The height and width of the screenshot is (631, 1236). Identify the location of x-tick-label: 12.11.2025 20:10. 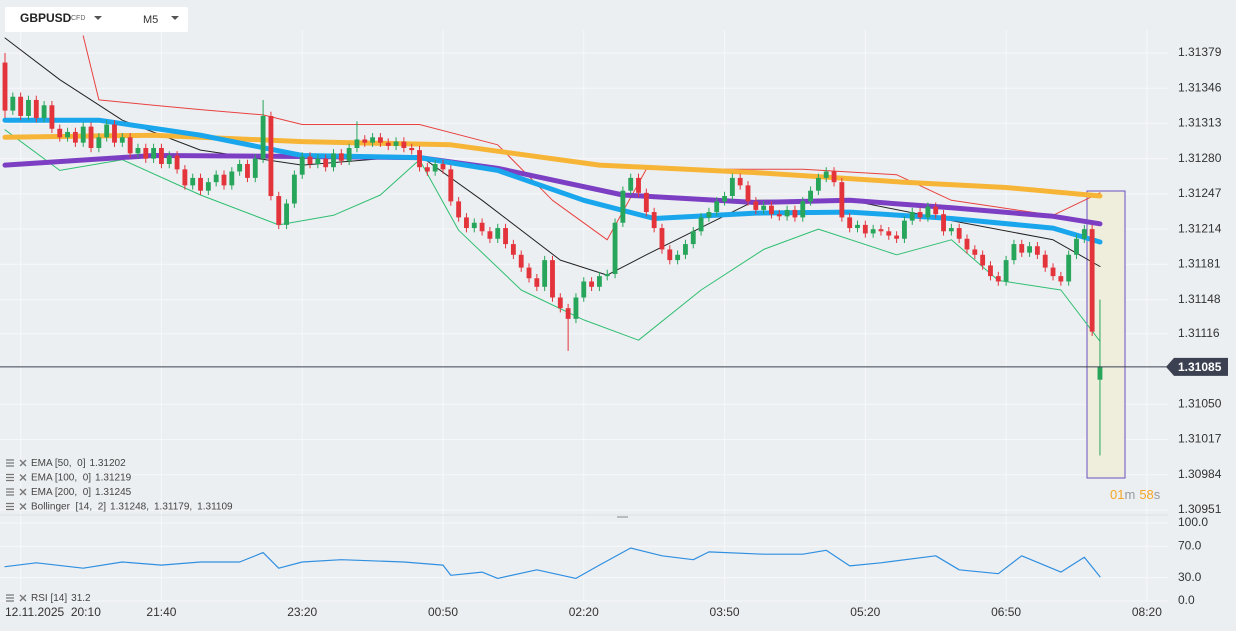
(53, 612).